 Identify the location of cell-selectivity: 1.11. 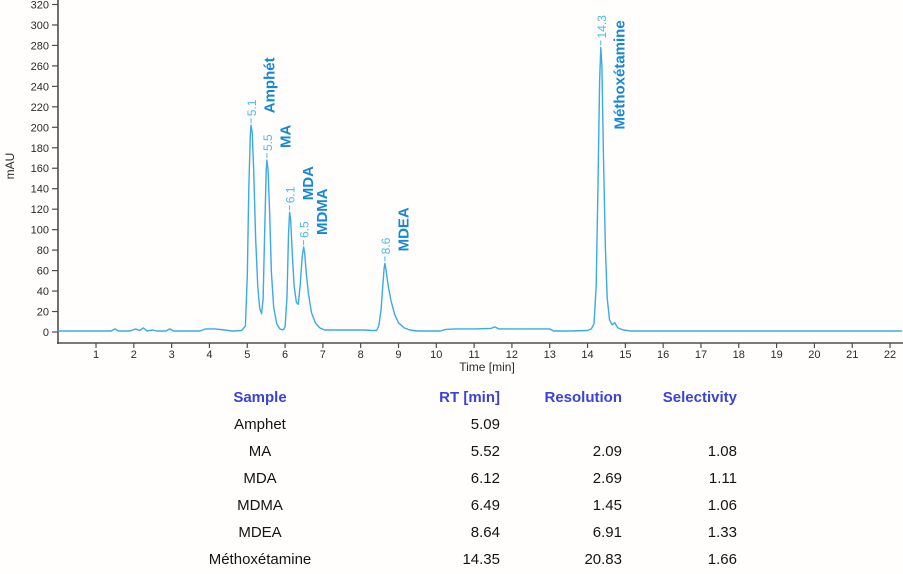
(722, 478).